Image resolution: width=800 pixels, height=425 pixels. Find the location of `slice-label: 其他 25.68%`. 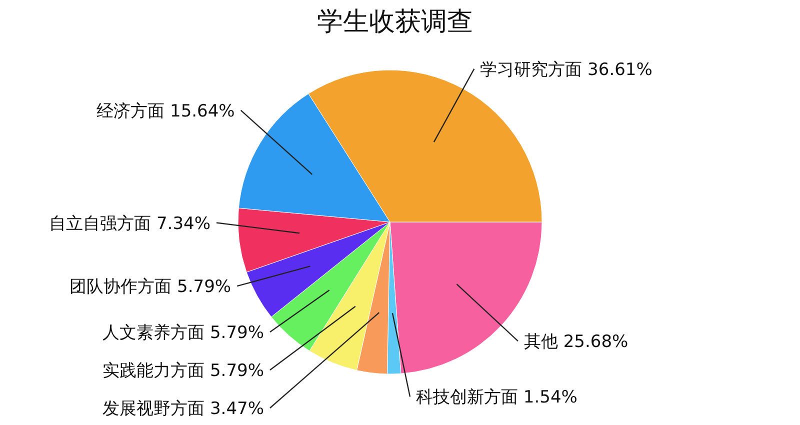

slice-label: 其他 25.68% is located at coordinates (576, 342).